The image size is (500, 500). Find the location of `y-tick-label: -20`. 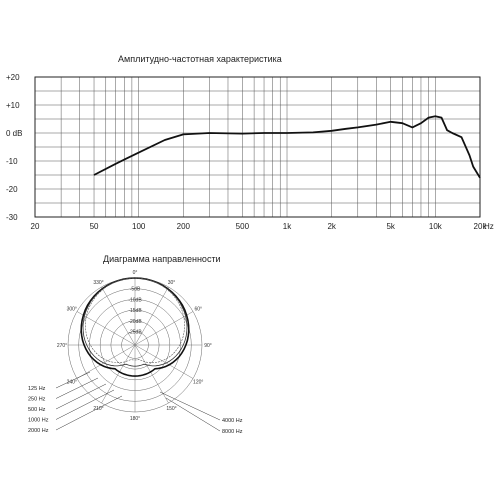

y-tick-label: -20 is located at coordinates (12, 189).